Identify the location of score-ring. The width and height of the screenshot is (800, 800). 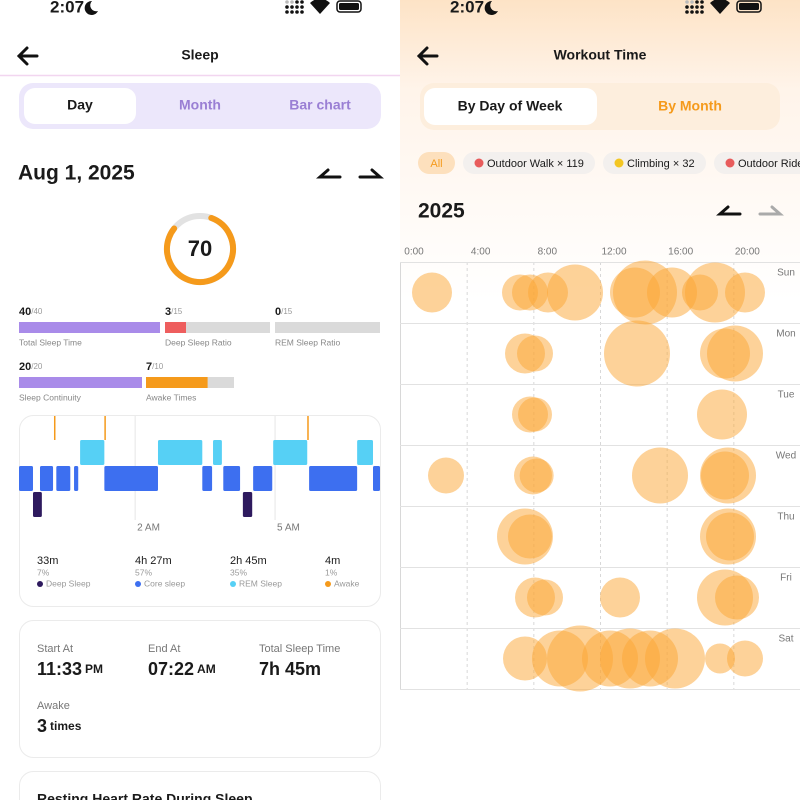
(200, 249).